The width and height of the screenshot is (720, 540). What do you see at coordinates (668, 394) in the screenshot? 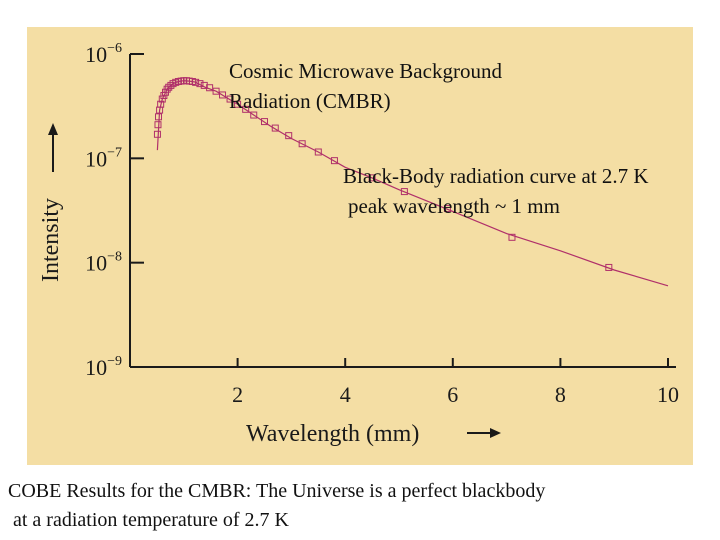
I see `x-tick-label: 10` at bounding box center [668, 394].